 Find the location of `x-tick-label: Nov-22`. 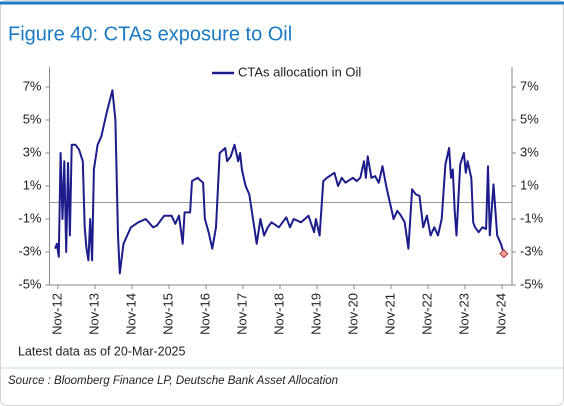

x-tick-label: Nov-22 is located at coordinates (426, 314).